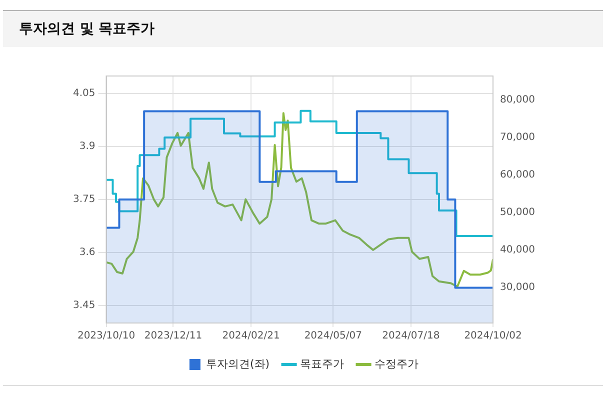  Describe the element at coordinates (333, 336) in the screenshot. I see `x-tick-label: 2024/05/07` at that location.